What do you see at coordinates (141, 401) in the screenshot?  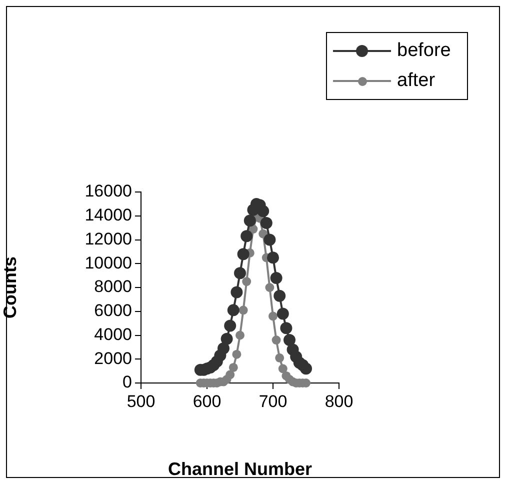 I see `x-tick-label: 500` at bounding box center [141, 401].